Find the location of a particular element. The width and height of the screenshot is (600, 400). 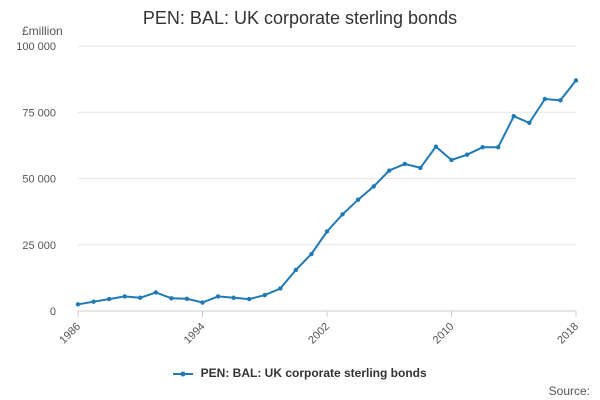

legend: PEN: BAL: UK corporate sterling bonds is located at coordinates (300, 373).